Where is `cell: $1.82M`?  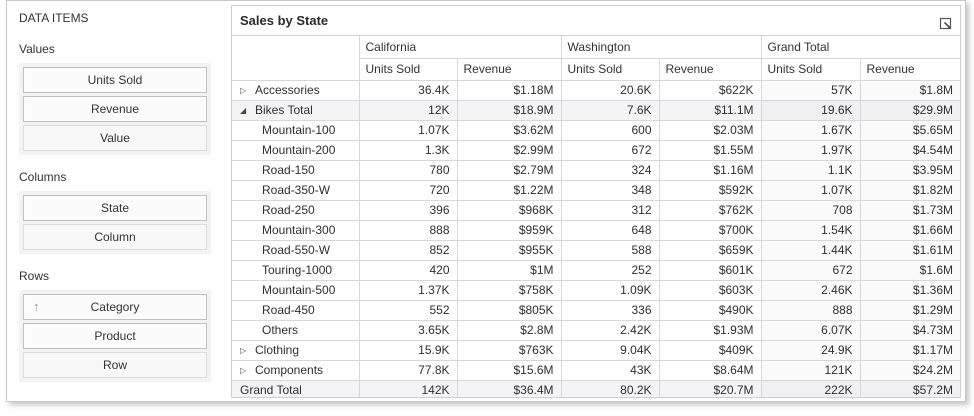
cell: $1.82M is located at coordinates (909, 190).